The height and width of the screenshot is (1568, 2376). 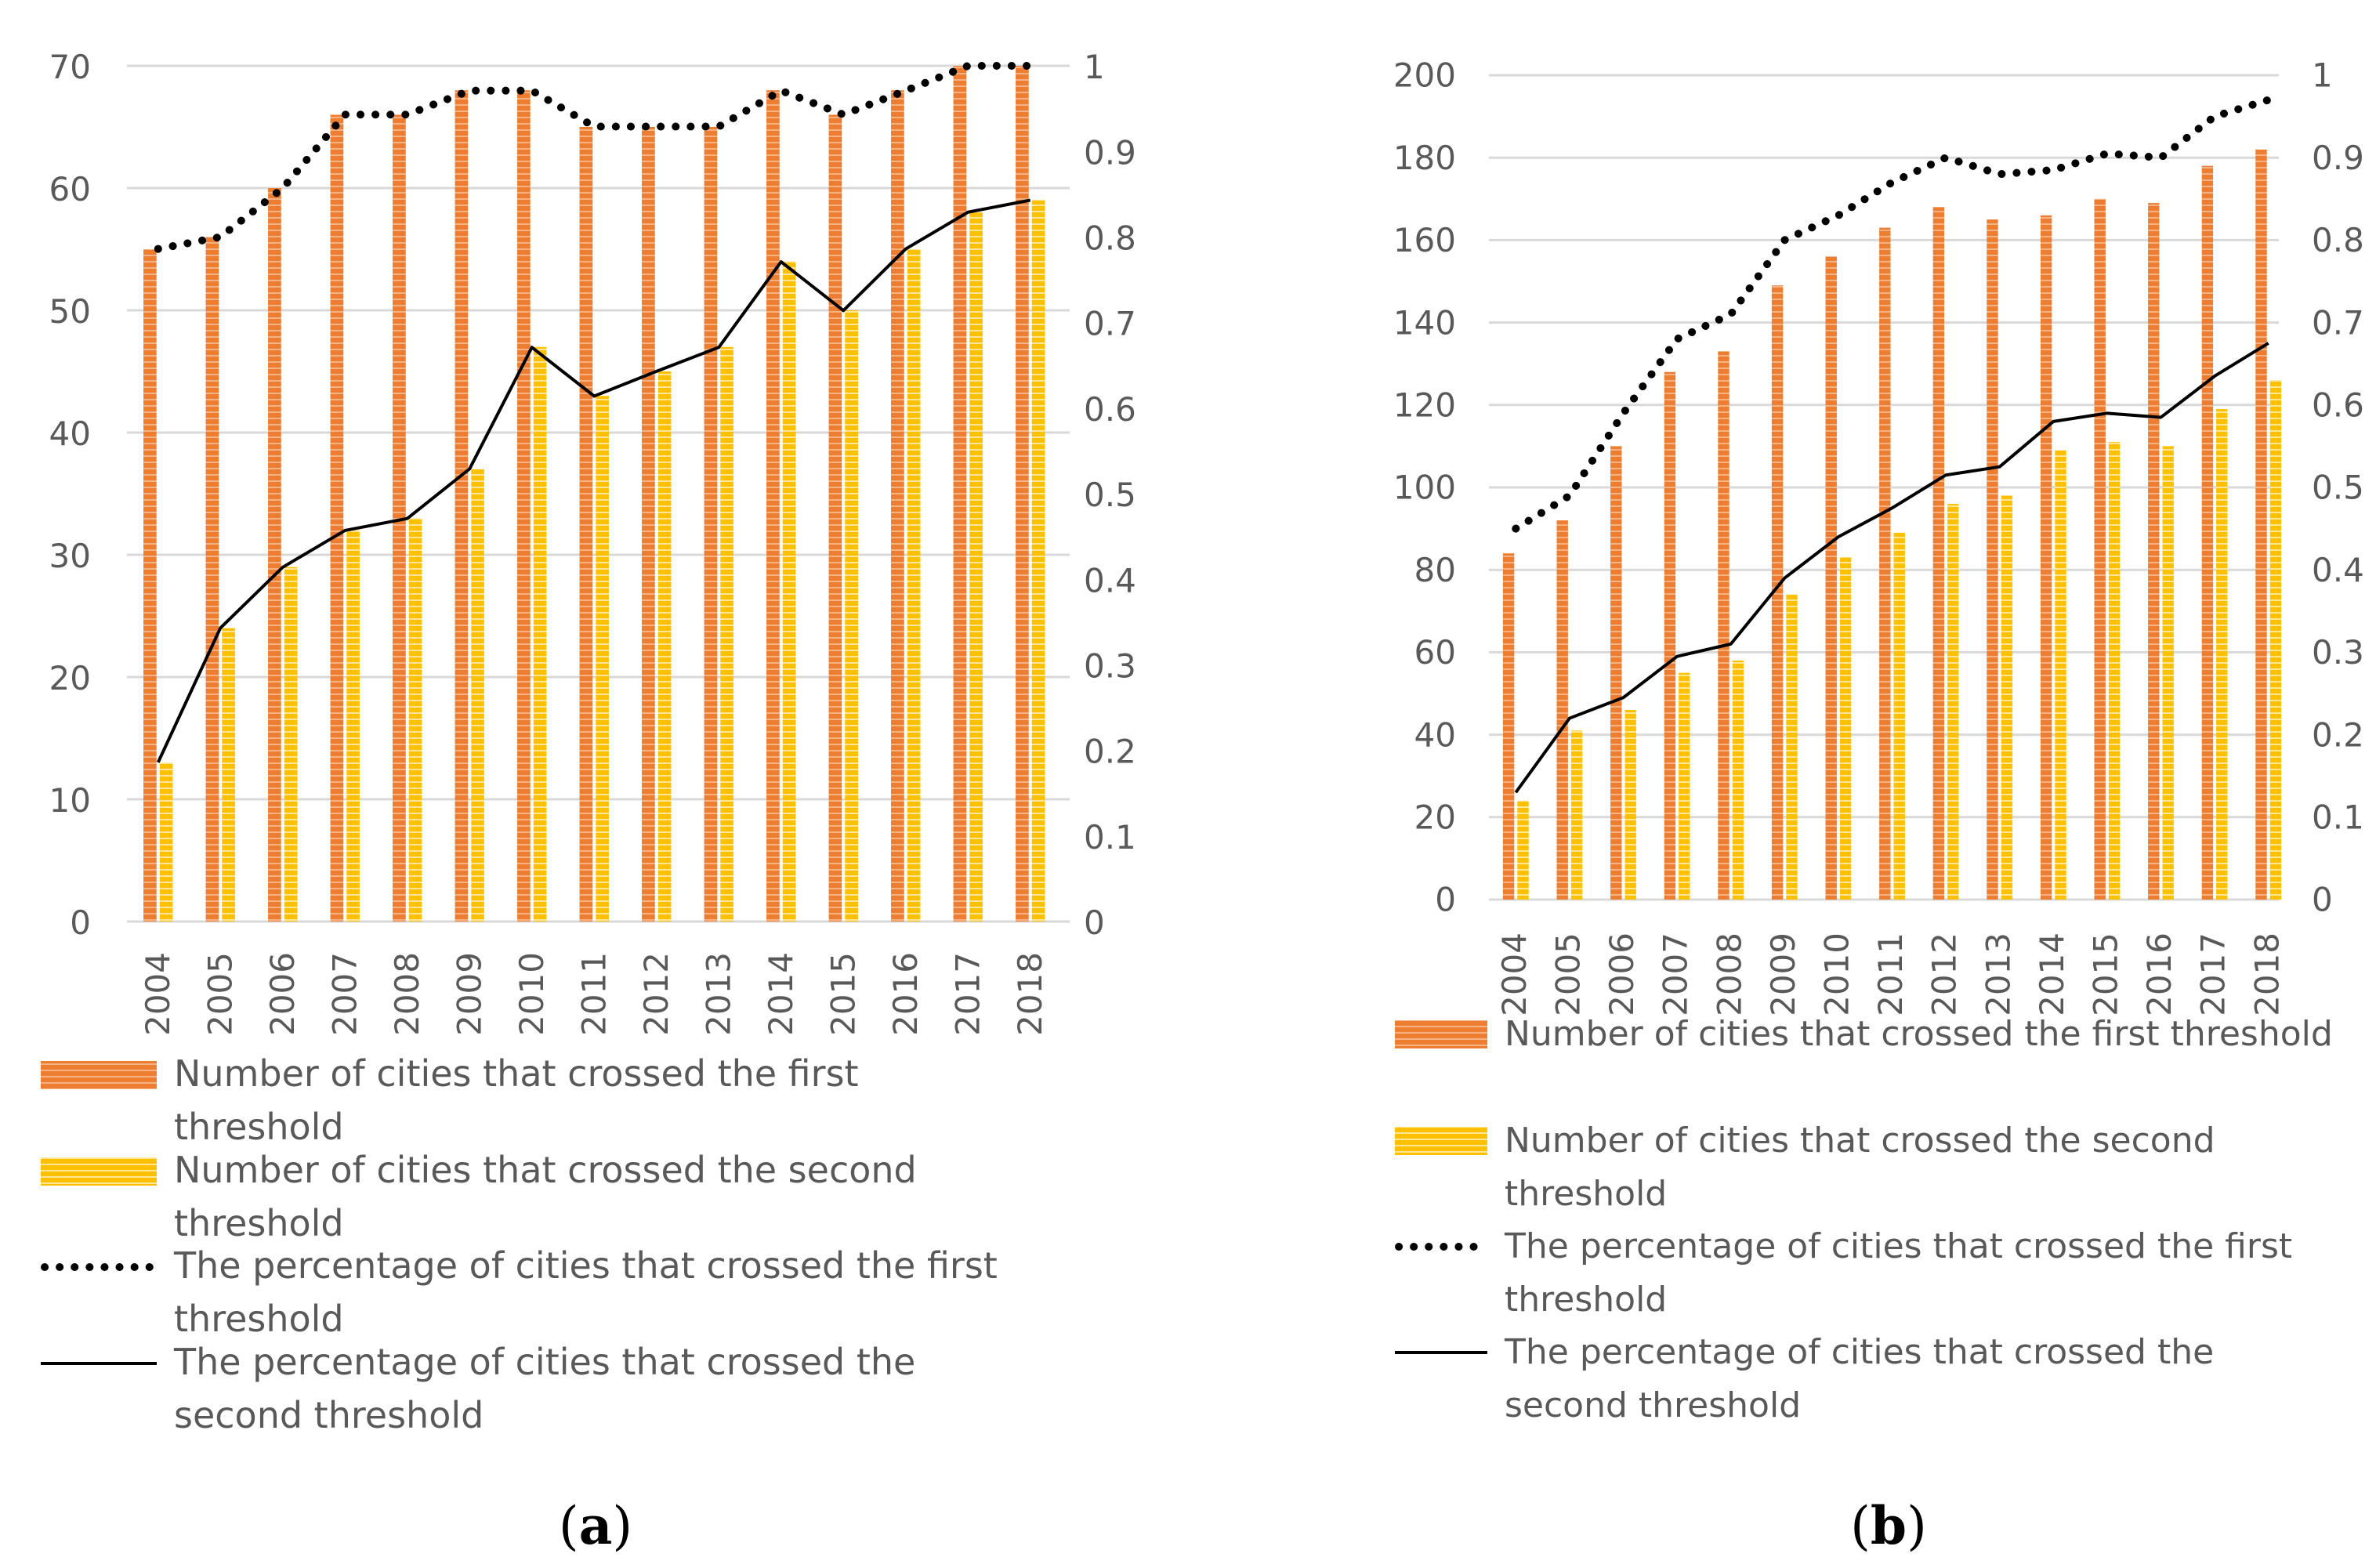 I want to click on x-axis-category-label: 2007, so click(x=1676, y=974).